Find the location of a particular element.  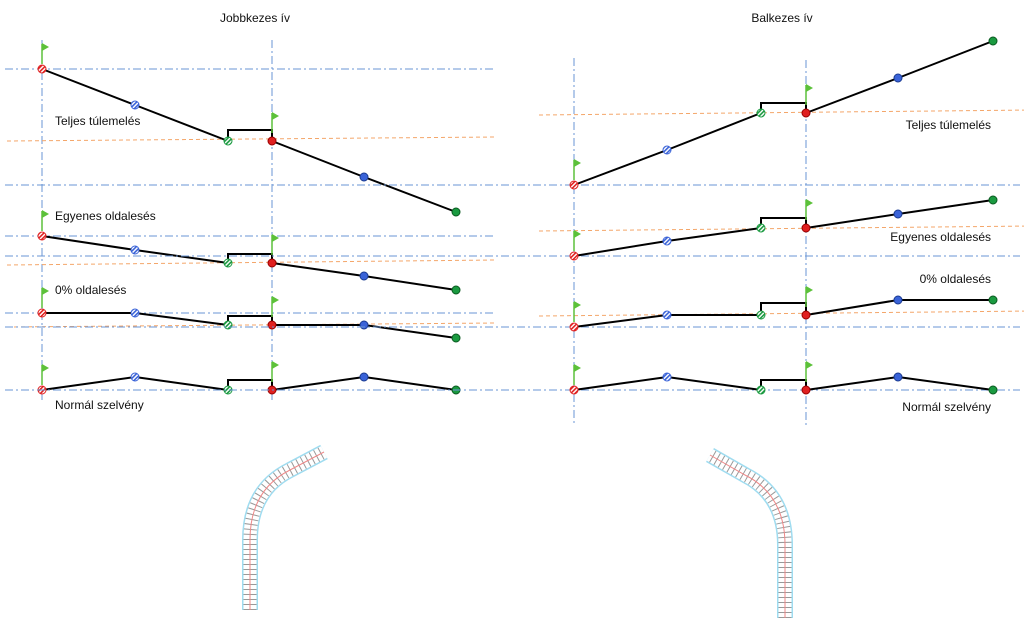

left-label-zero: 0% oldalesés is located at coordinates (90, 290).